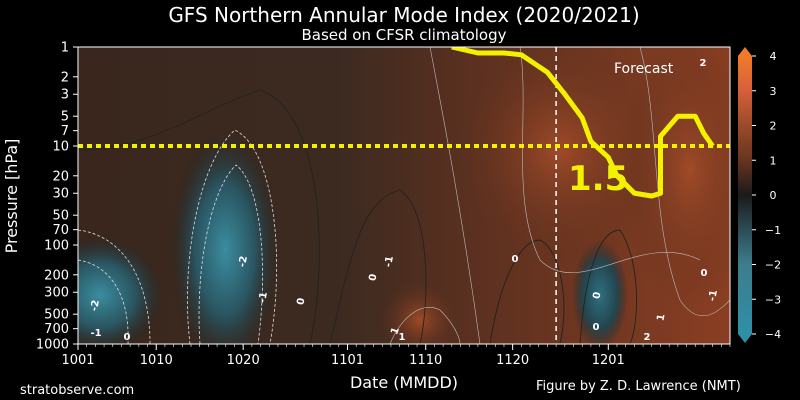 The width and height of the screenshot is (800, 400). Describe the element at coordinates (598, 179) in the screenshot. I see `annotation-1-5: 1.5` at that location.